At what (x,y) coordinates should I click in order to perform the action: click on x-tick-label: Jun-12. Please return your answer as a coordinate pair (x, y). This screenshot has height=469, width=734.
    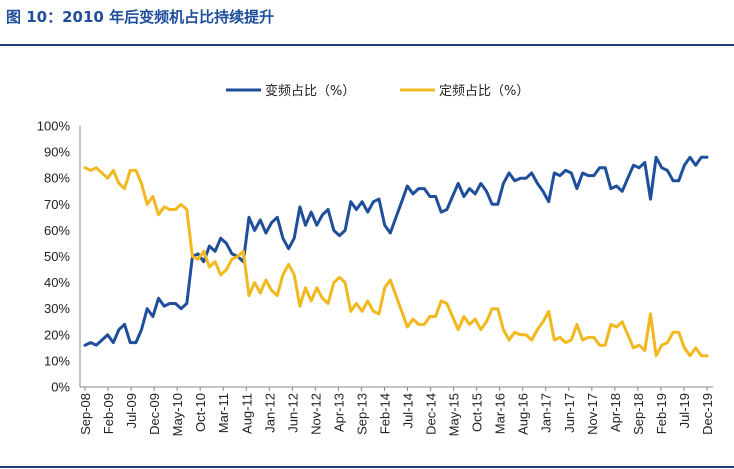
    Looking at the image, I should click on (292, 413).